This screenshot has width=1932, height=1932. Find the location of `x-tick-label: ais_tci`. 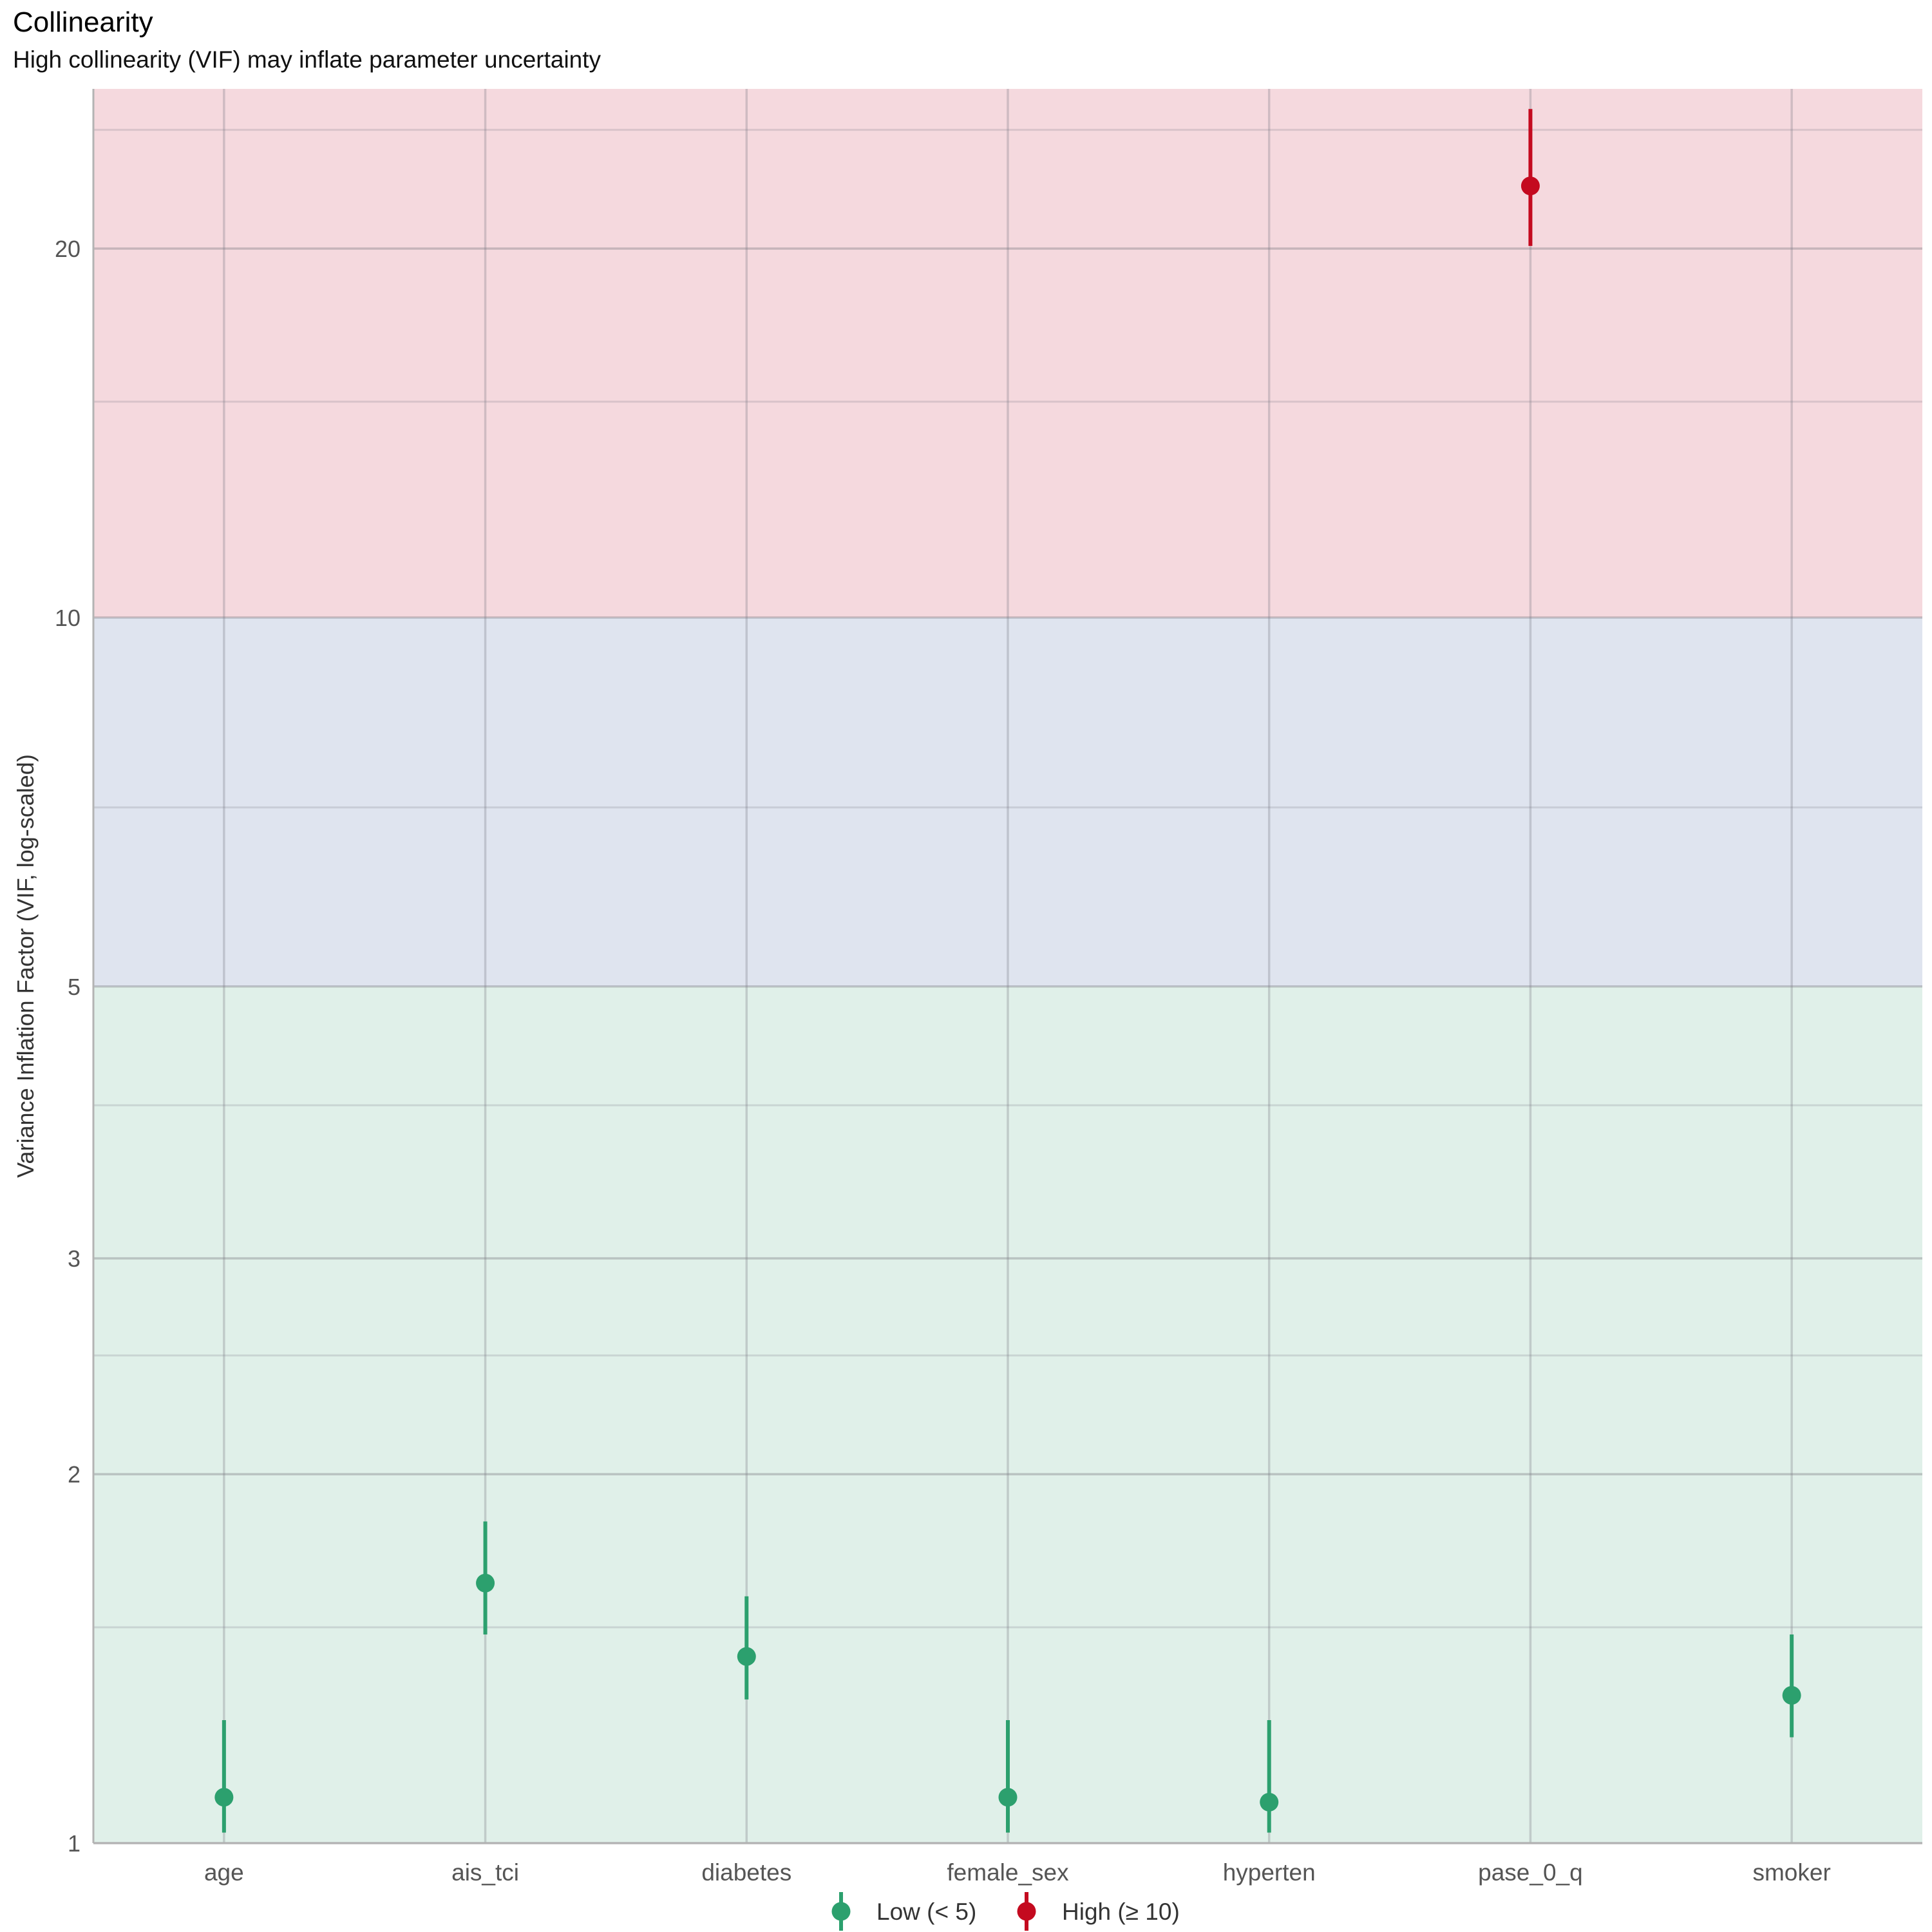

x-tick-label: ais_tci is located at coordinates (485, 1872).